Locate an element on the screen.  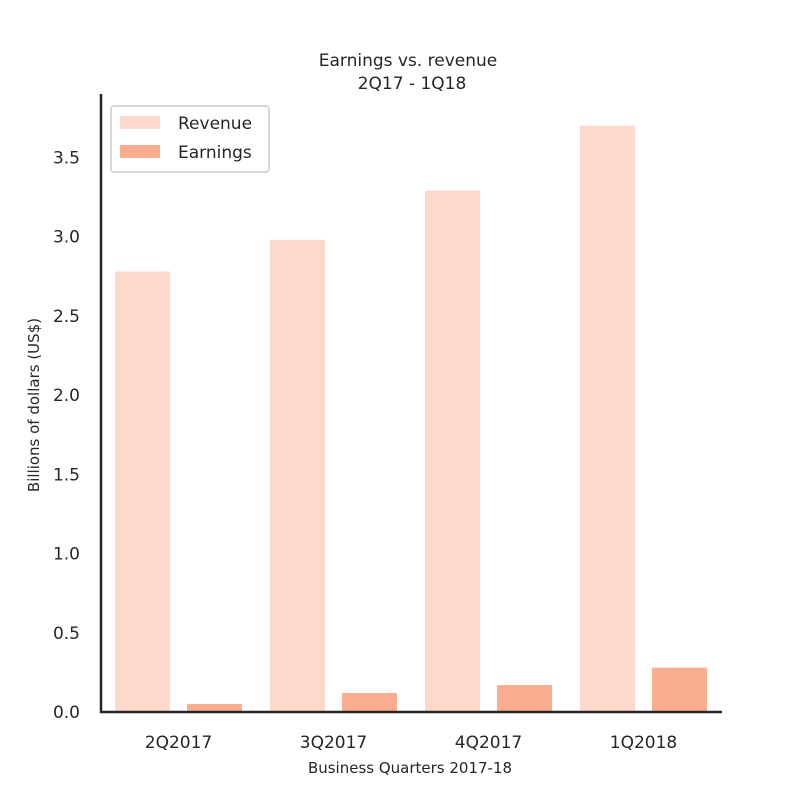
y-tick-labels: 0.0 0.5 1.0 1.5 2.0 2.5 3.0 3.5 is located at coordinates (66, 435).